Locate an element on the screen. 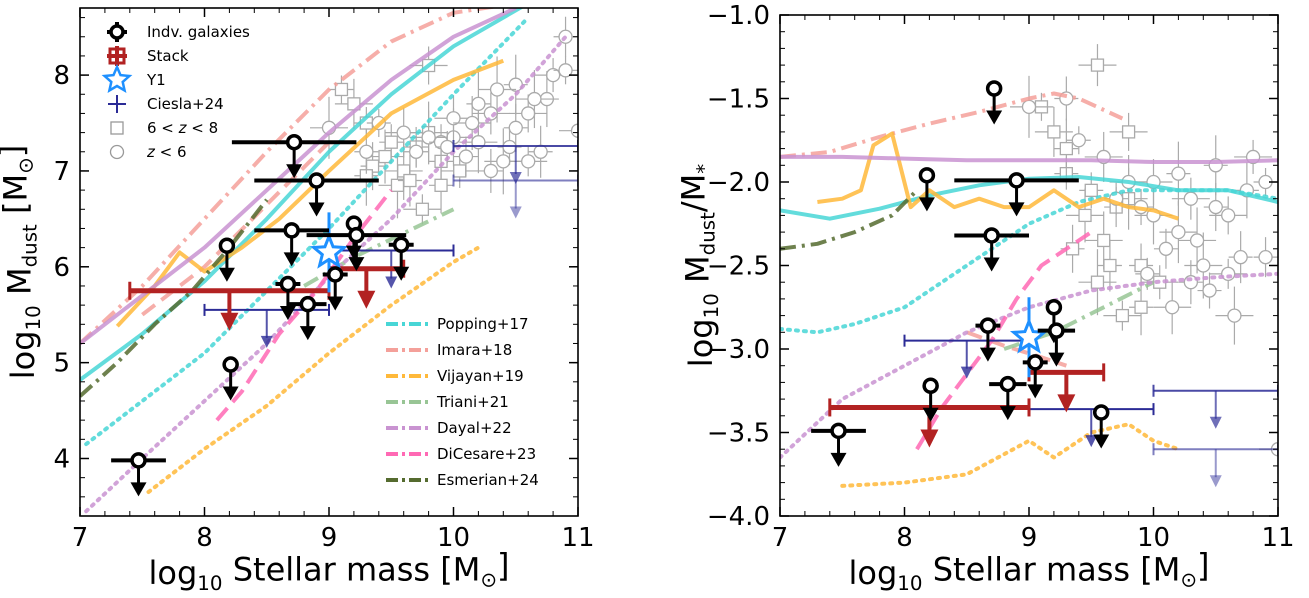  legend-item: Y1 is located at coordinates (133, 78).